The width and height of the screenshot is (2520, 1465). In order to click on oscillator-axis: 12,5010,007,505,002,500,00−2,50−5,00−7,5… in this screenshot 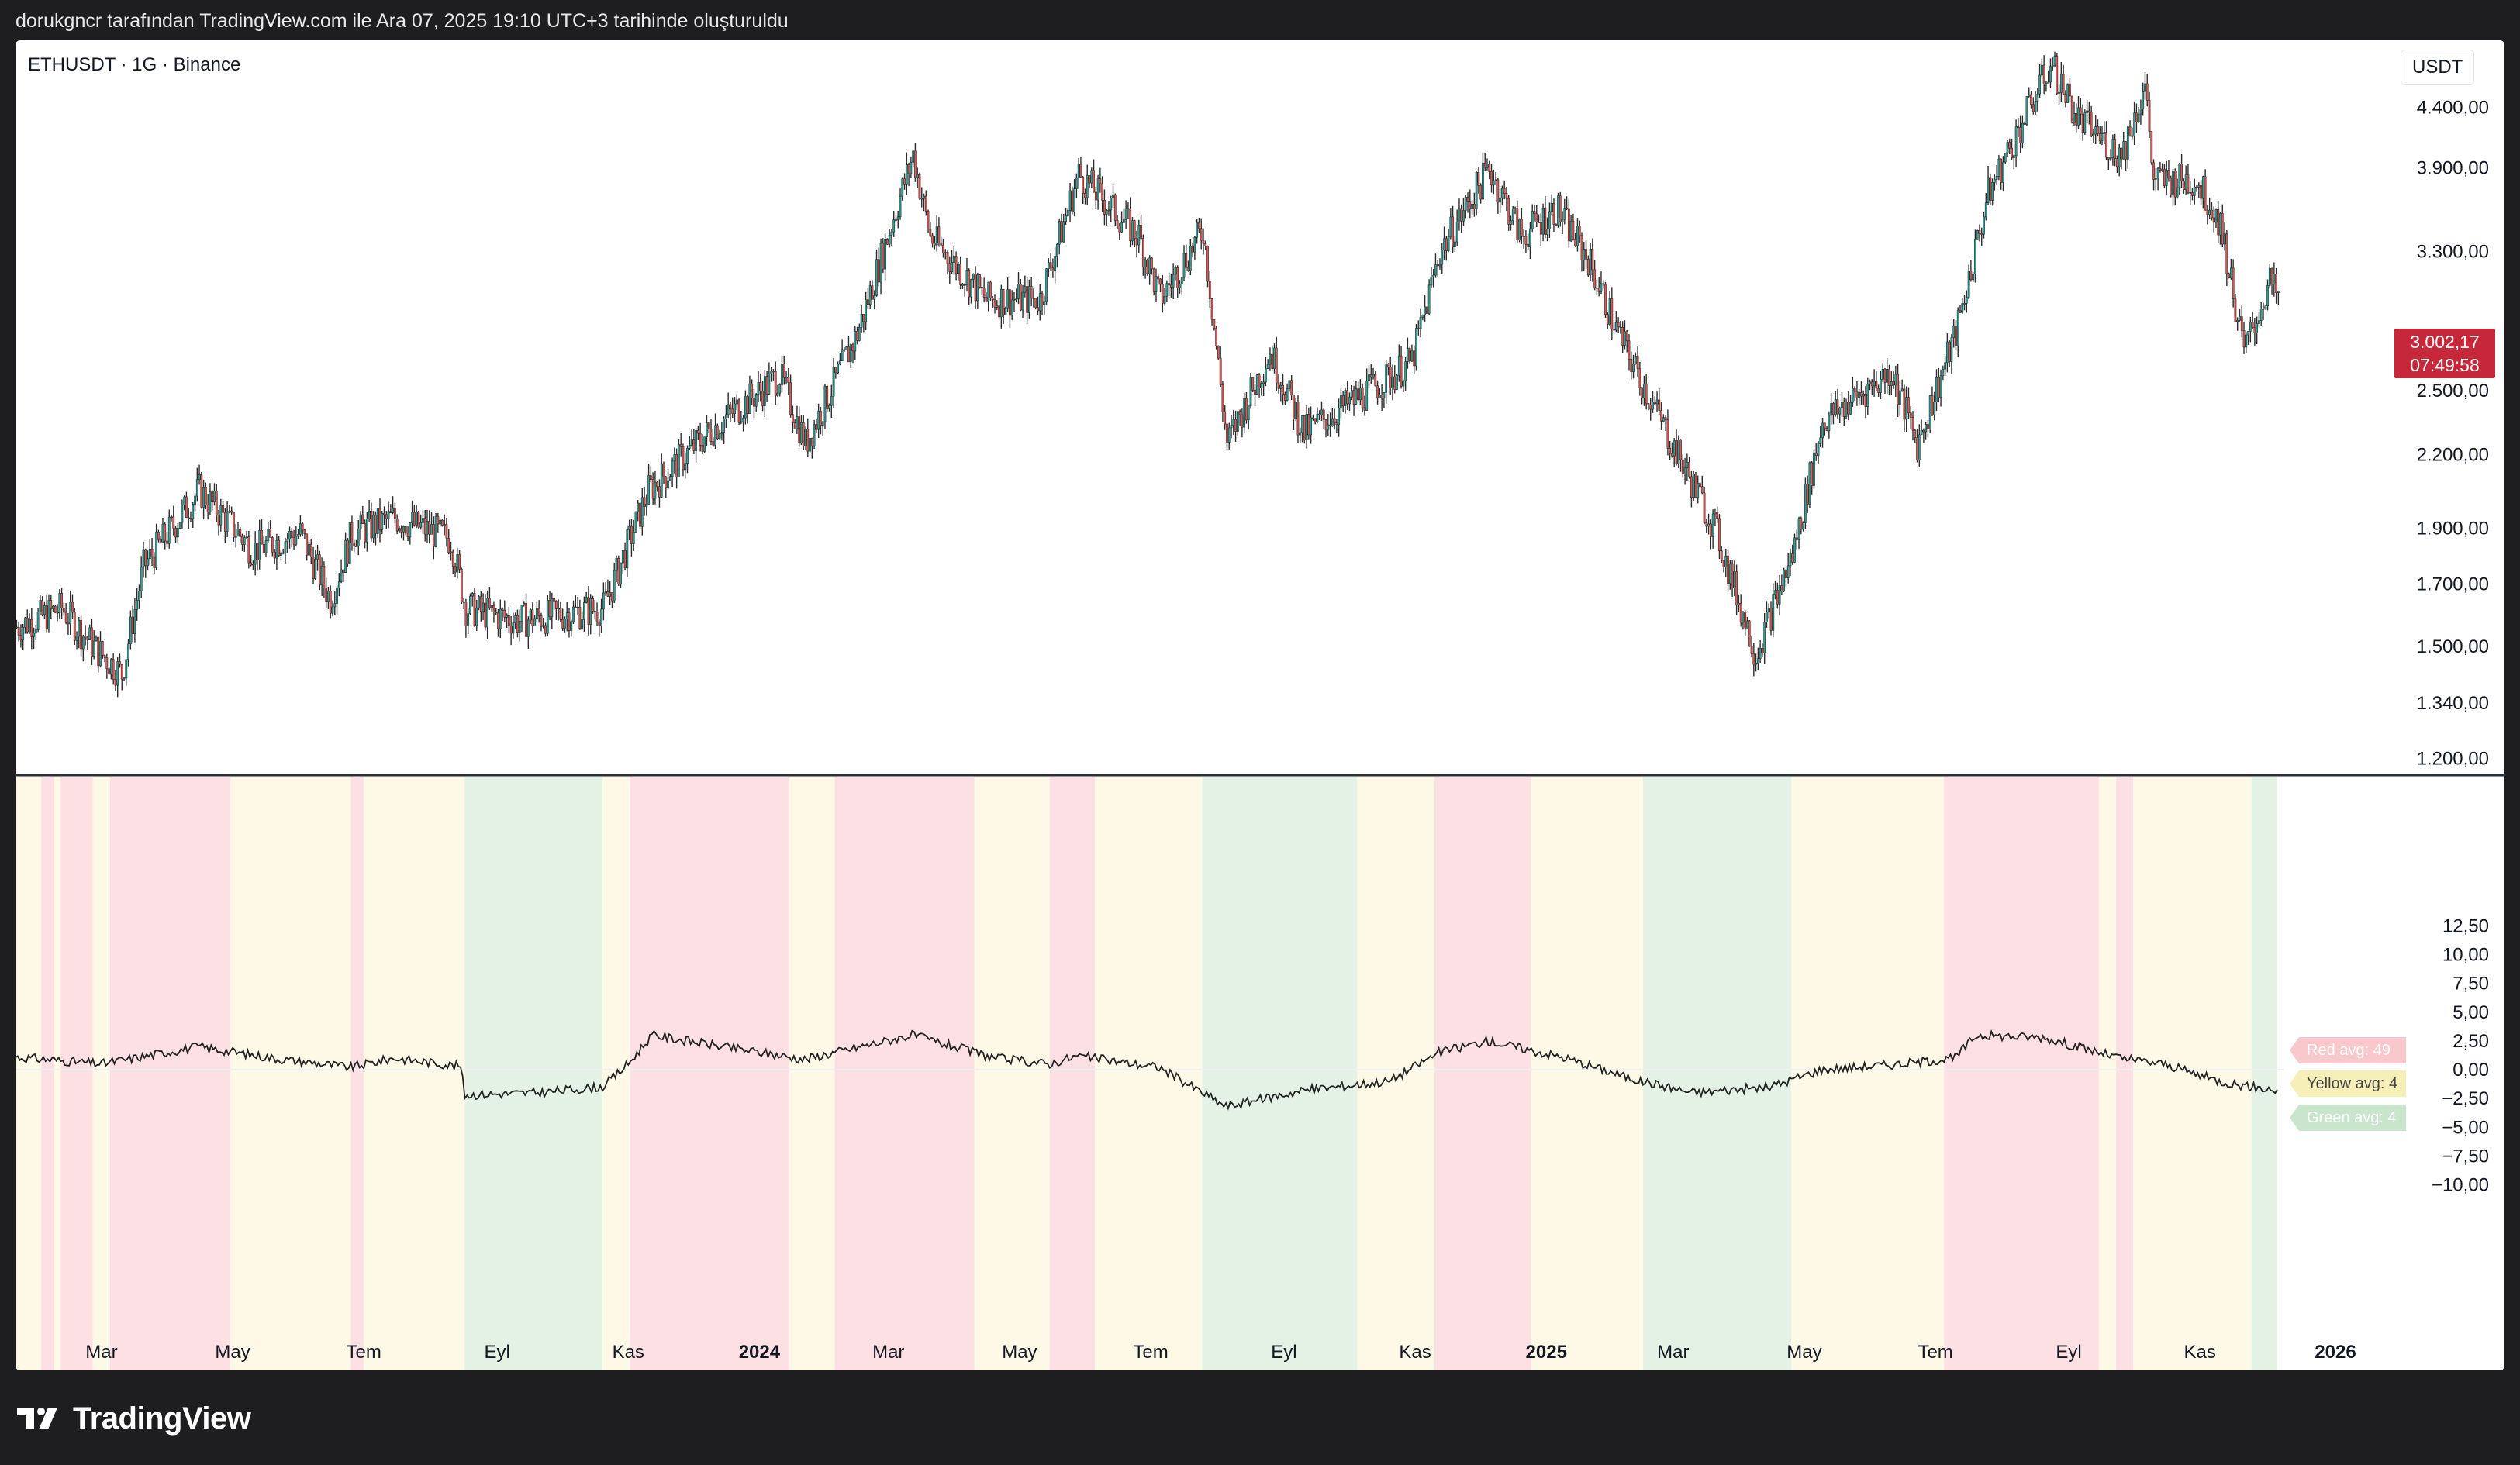, I will do `click(2460, 1055)`.